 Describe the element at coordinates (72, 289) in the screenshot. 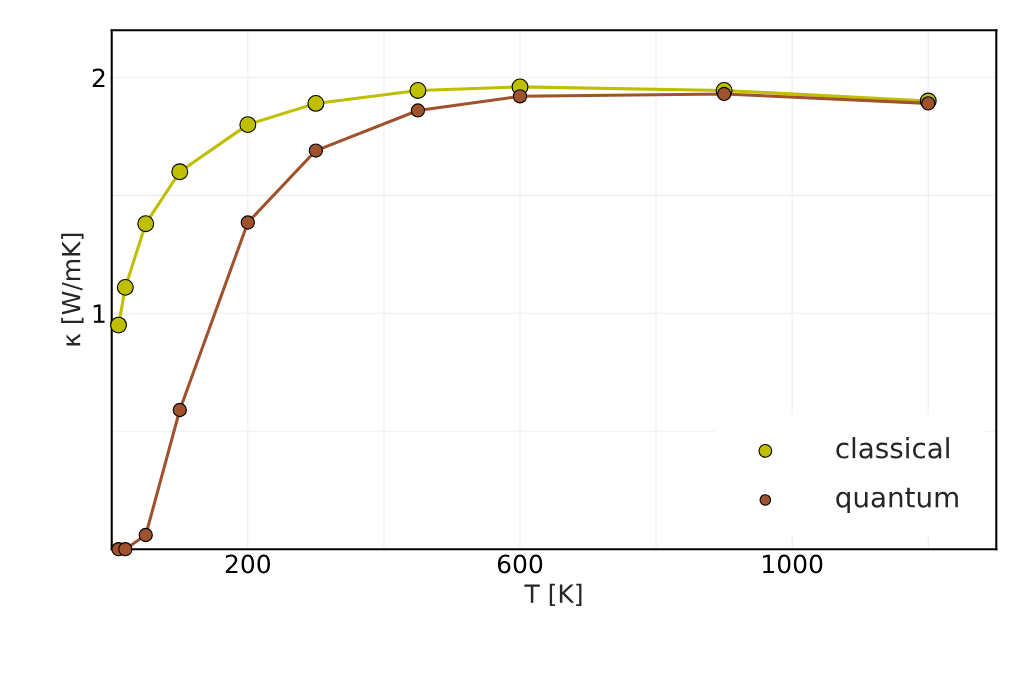

I see `y-axis-title: κ [W/mK]` at that location.